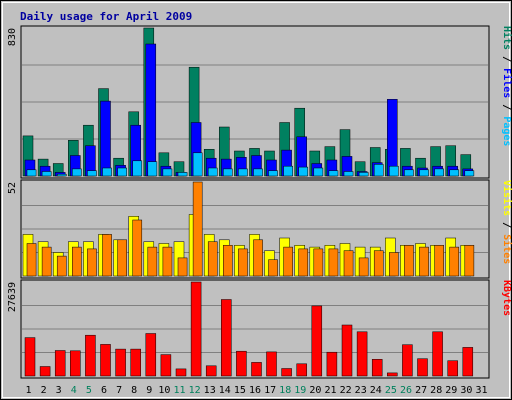 The height and width of the screenshot is (400, 512). What do you see at coordinates (376, 390) in the screenshot?
I see `x-tick-label-day-24: 24` at bounding box center [376, 390].